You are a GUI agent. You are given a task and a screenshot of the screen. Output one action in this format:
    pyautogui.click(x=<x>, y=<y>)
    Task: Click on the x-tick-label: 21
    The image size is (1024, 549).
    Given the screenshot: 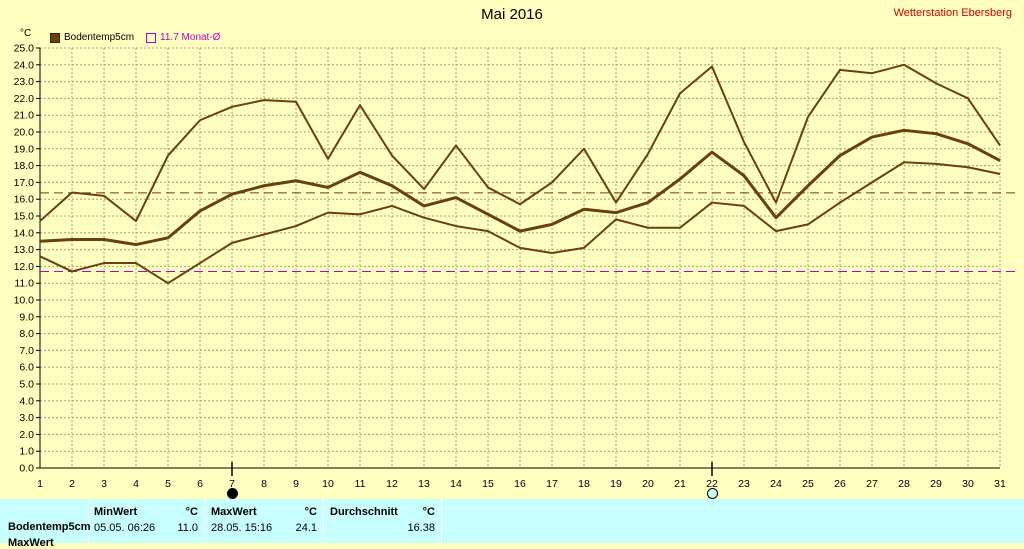 What is the action you would take?
    pyautogui.click(x=680, y=484)
    